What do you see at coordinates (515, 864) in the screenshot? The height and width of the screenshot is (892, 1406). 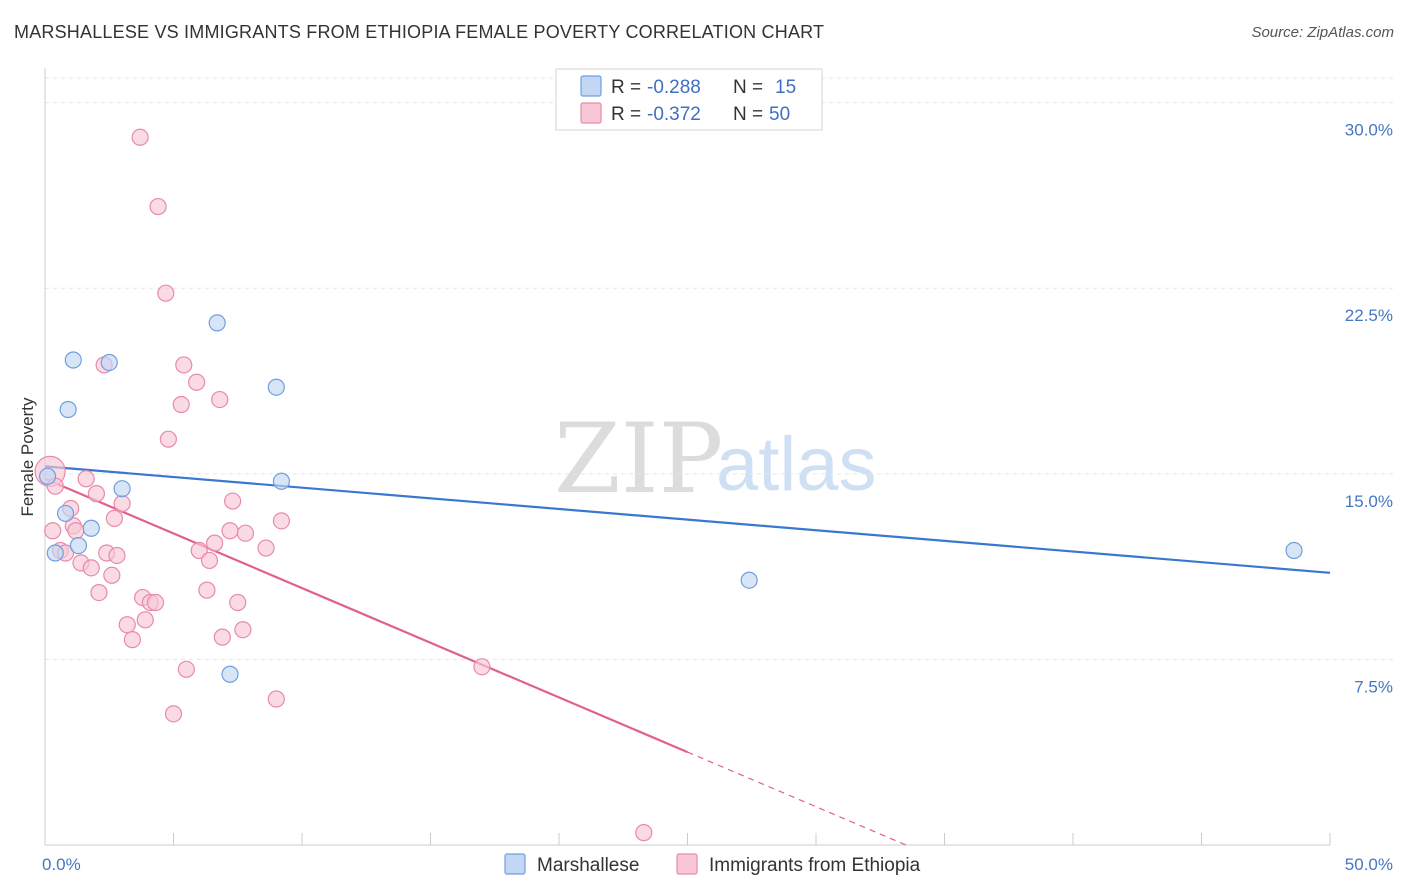 I see `bottom-legend-swatch-marshallese` at bounding box center [515, 864].